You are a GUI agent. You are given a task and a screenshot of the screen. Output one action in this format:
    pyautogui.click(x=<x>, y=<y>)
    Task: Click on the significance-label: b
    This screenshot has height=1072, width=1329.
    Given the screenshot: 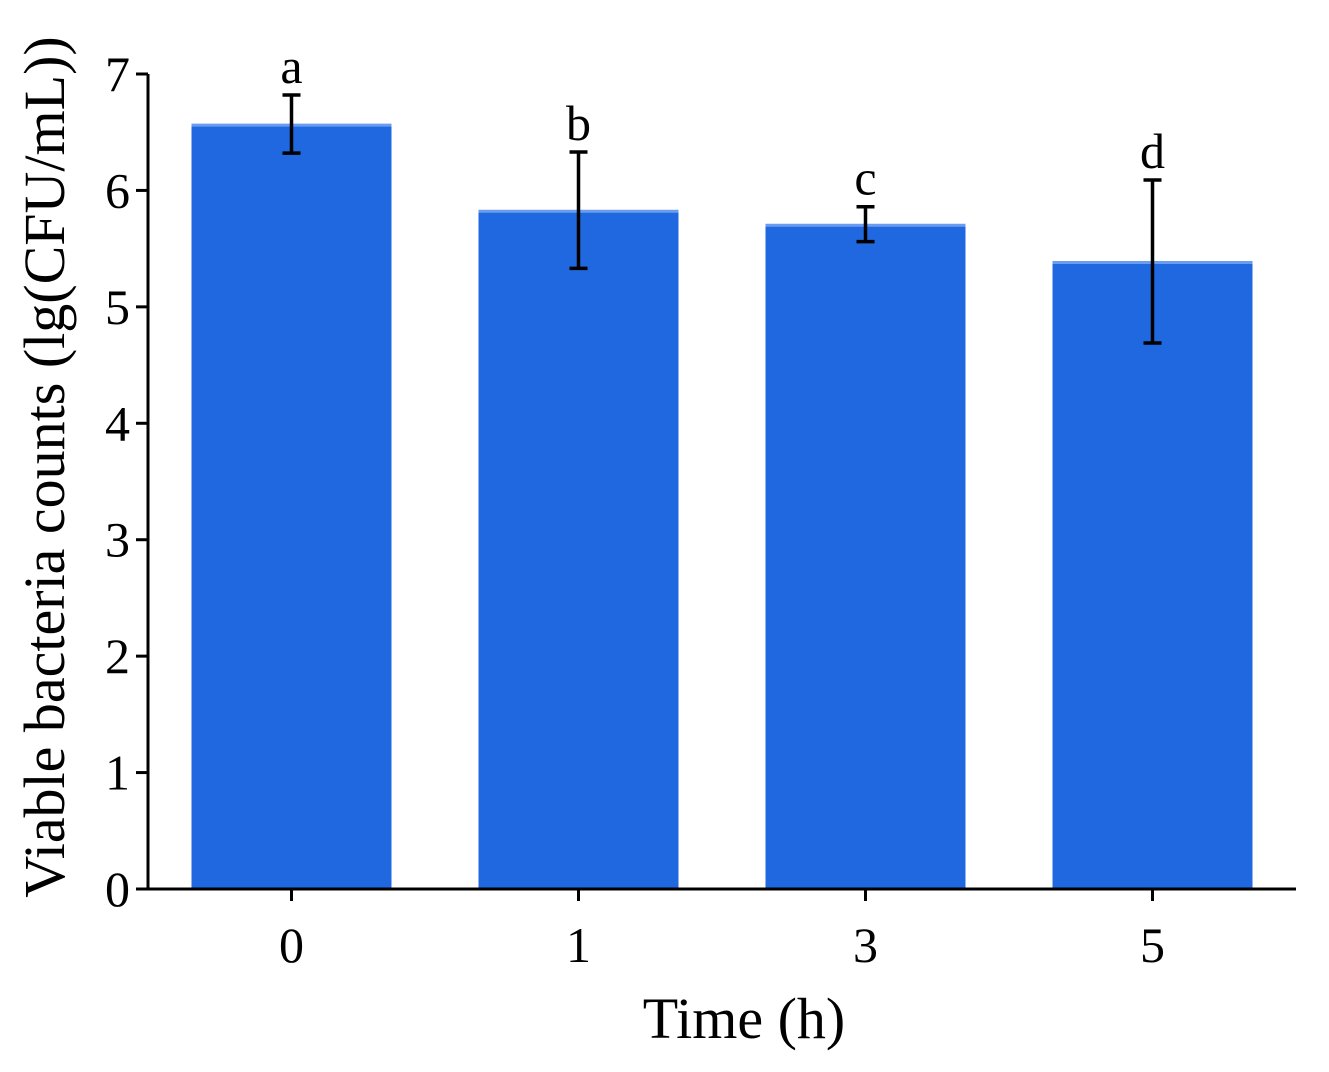 What is the action you would take?
    pyautogui.click(x=578, y=123)
    